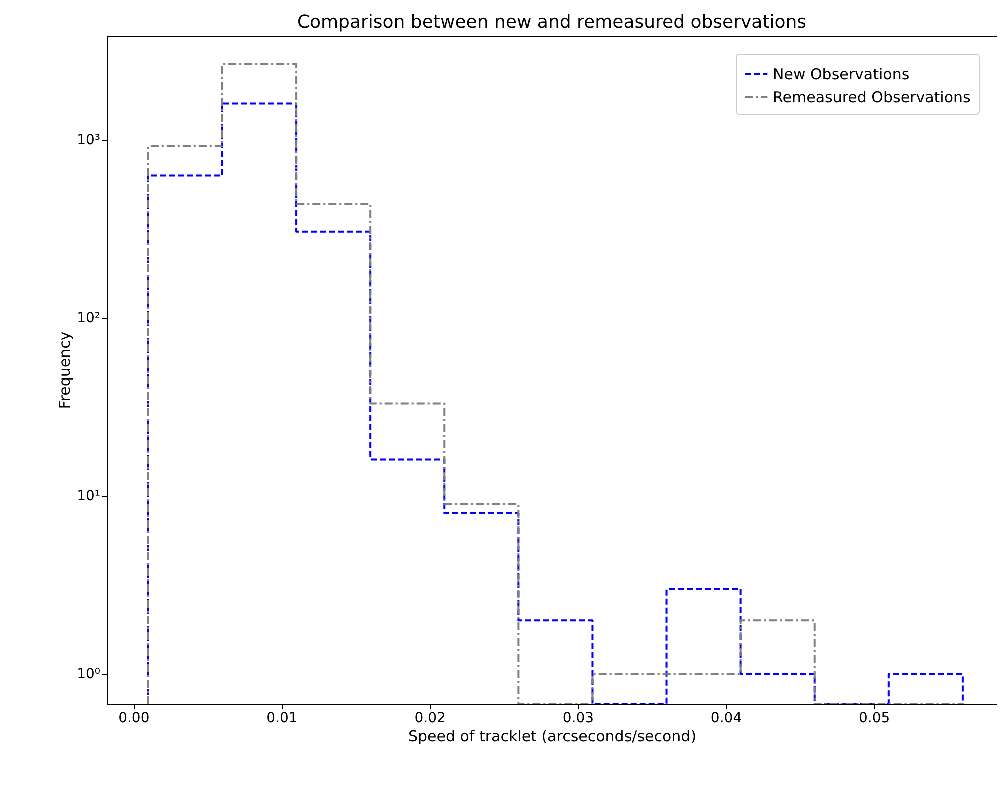 Image resolution: width=1000 pixels, height=794 pixels. Describe the element at coordinates (578, 718) in the screenshot. I see `x-tick-label: 0.03` at that location.